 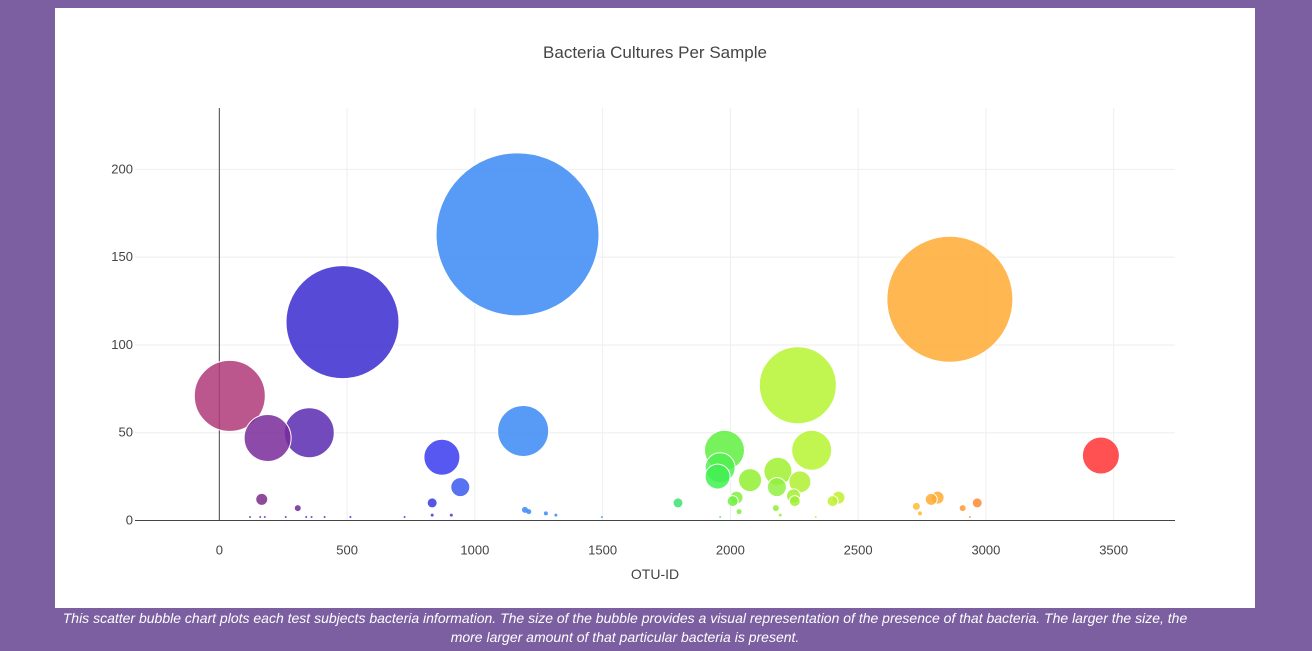 I want to click on y-tick-label: 50, so click(x=126, y=432).